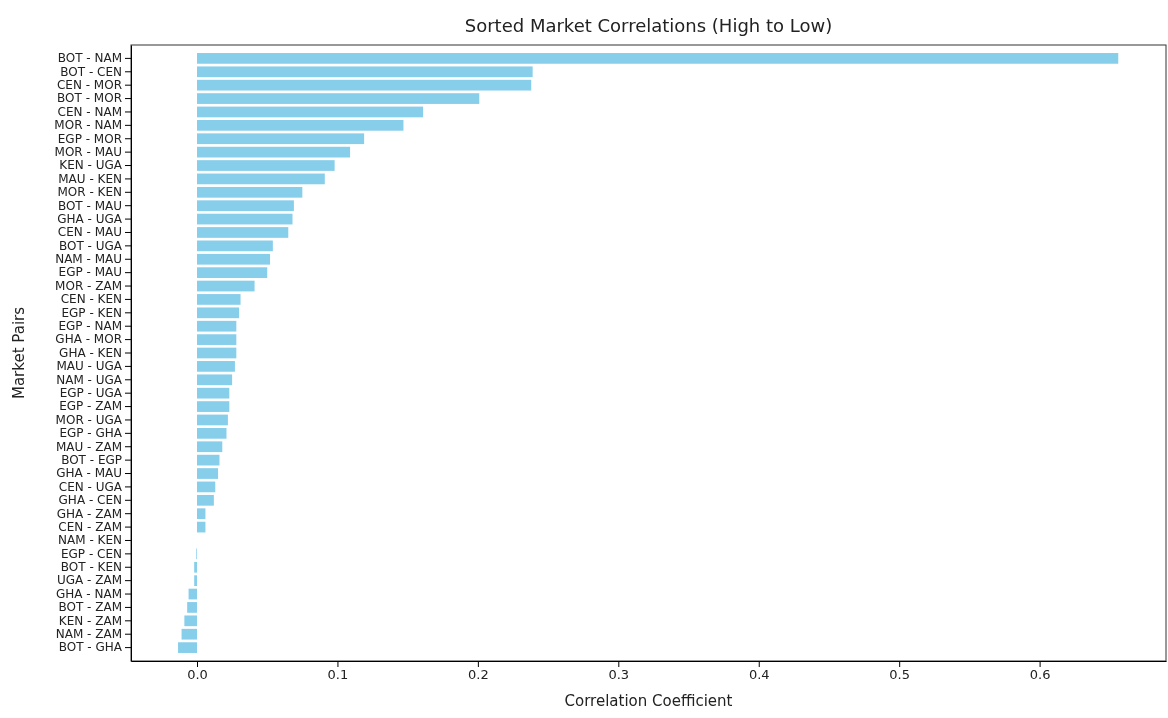 This screenshot has height=718, width=1168. Describe the element at coordinates (89, 379) in the screenshot. I see `y-tick-label: NAM - UGA` at that location.